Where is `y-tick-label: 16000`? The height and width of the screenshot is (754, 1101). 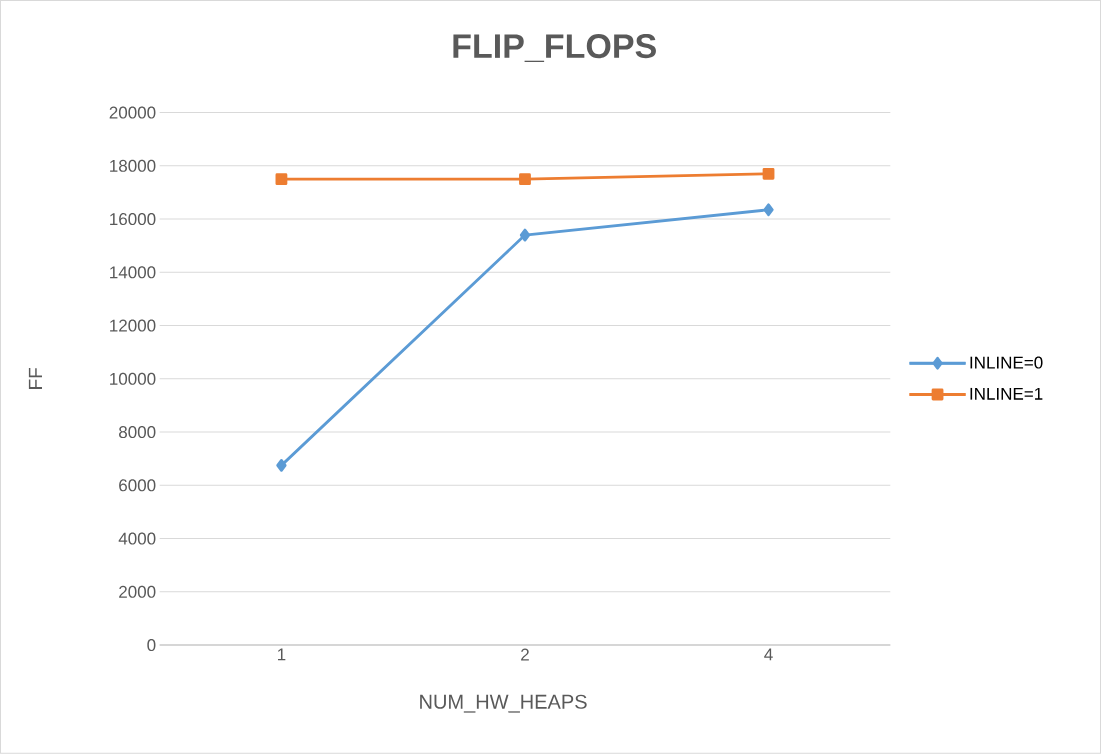
y-tick-label: 16000 is located at coordinates (133, 219).